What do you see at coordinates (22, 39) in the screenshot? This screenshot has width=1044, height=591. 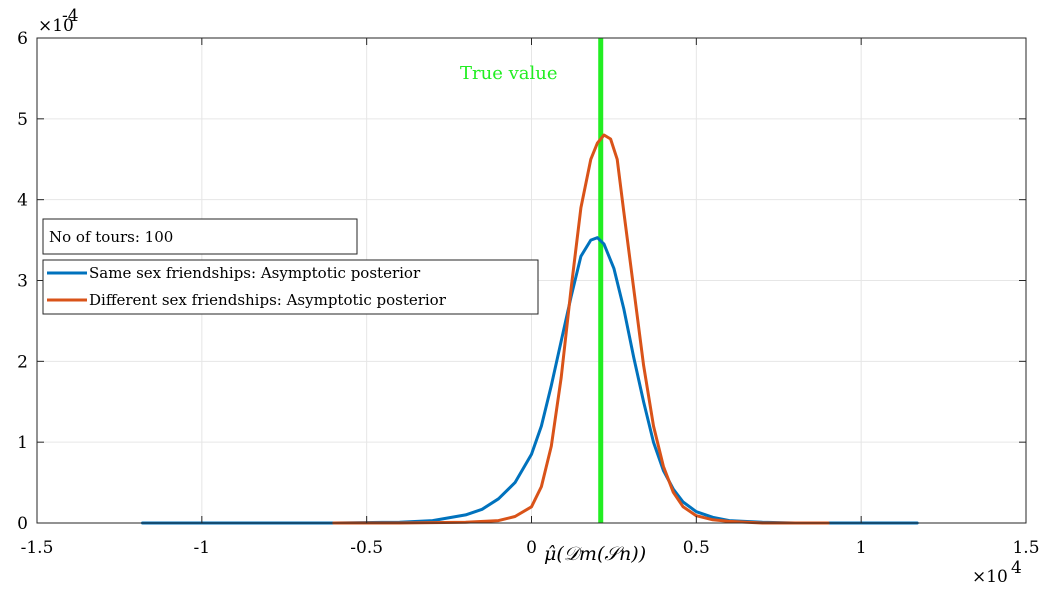 I see `y-tick-label: 6` at bounding box center [22, 39].